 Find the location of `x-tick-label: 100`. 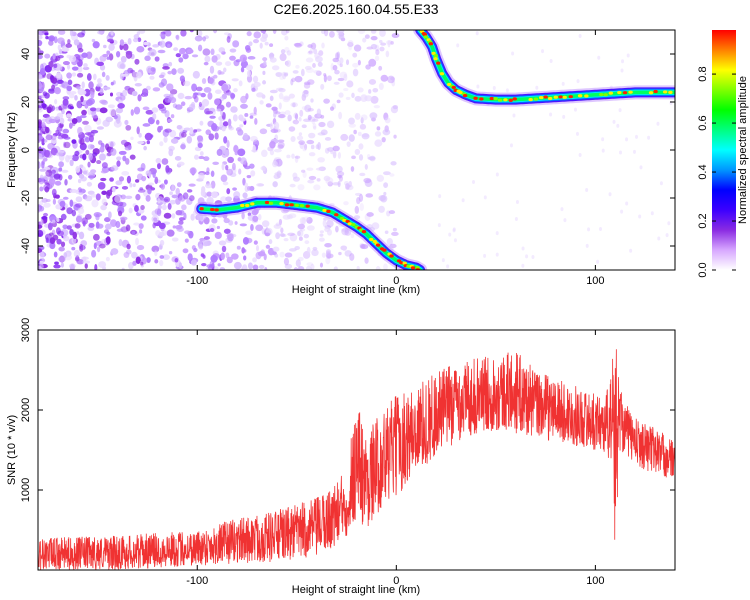

x-tick-label: 100 is located at coordinates (595, 281).